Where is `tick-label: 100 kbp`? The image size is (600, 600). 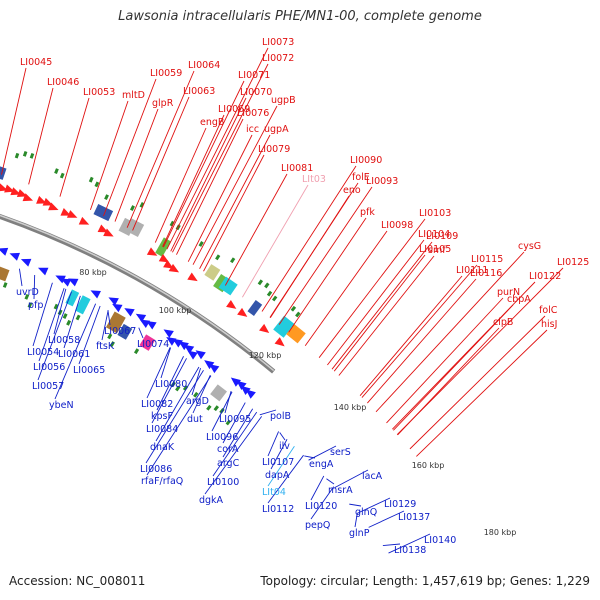
tick-label: 100 kbp is located at coordinates (175, 310).